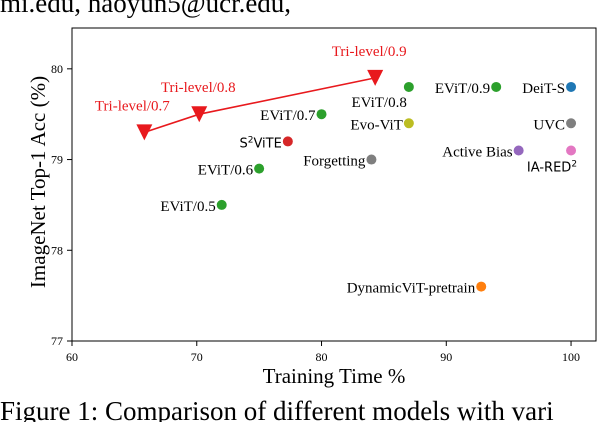  Describe the element at coordinates (543, 89) in the screenshot. I see `point-label: DeiT-S` at that location.